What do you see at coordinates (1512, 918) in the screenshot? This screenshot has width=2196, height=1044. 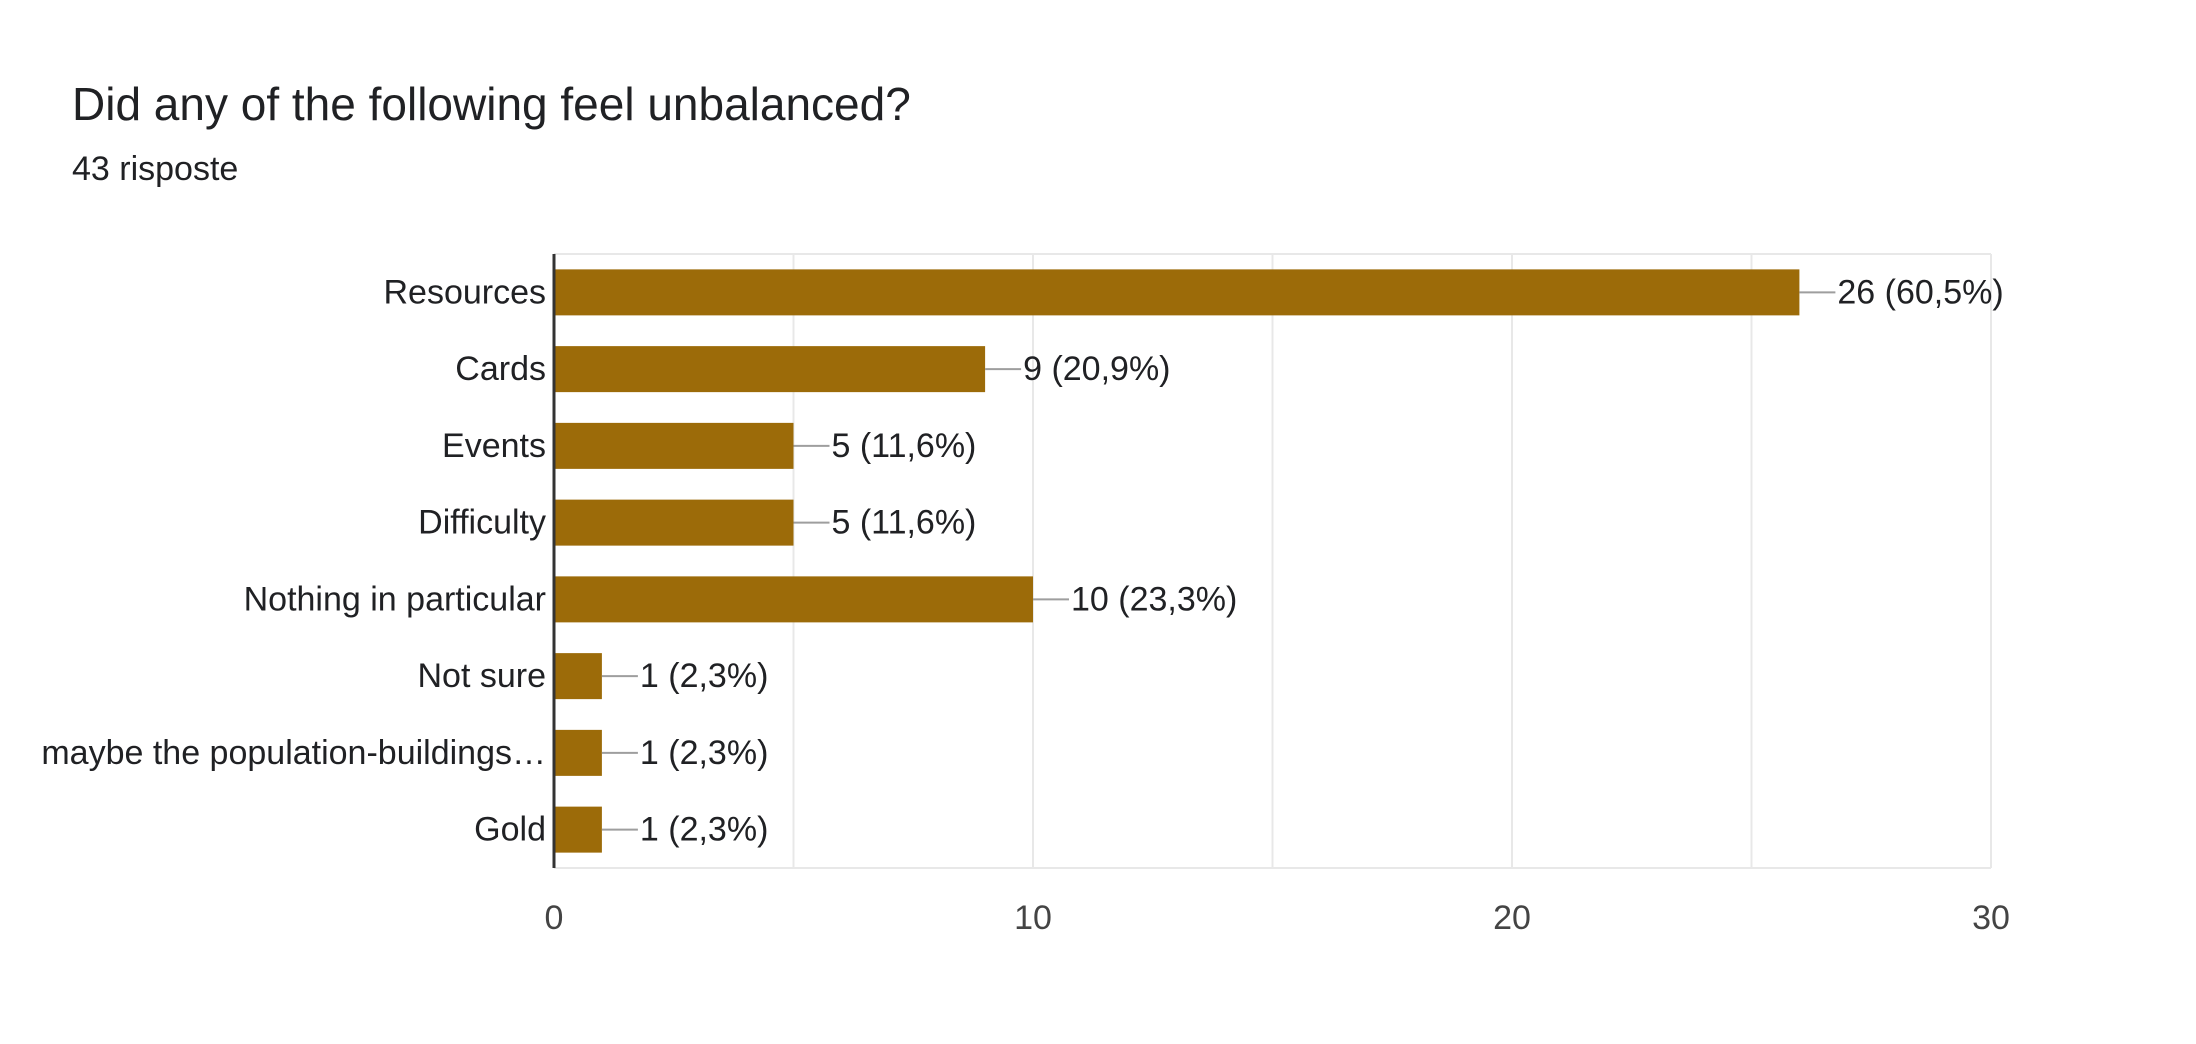 I see `x-tick-label: 20` at bounding box center [1512, 918].